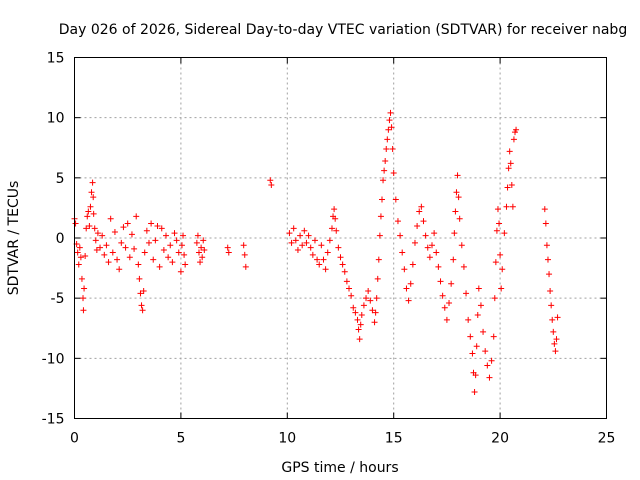  What do you see at coordinates (58, 299) in the screenshot?
I see `y-tick-label: -5` at bounding box center [58, 299].